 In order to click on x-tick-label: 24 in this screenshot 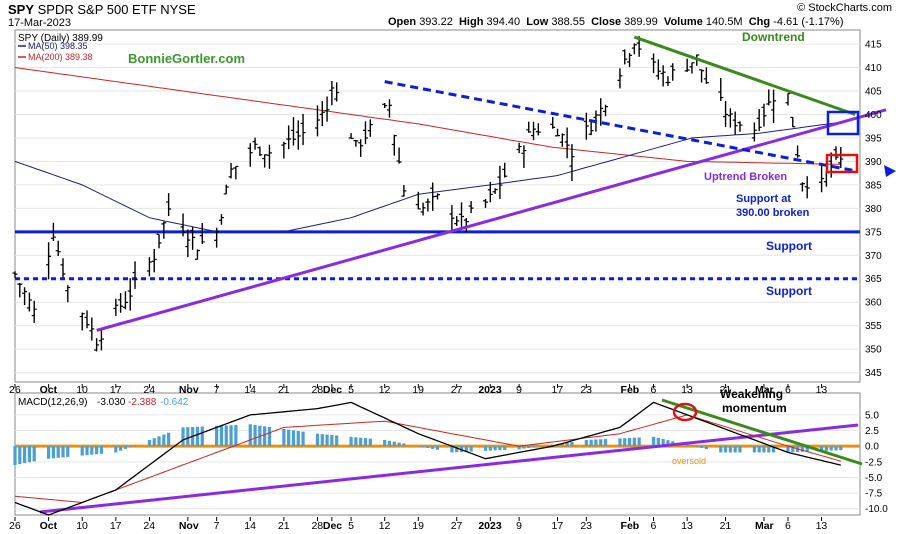, I will do `click(149, 390)`.